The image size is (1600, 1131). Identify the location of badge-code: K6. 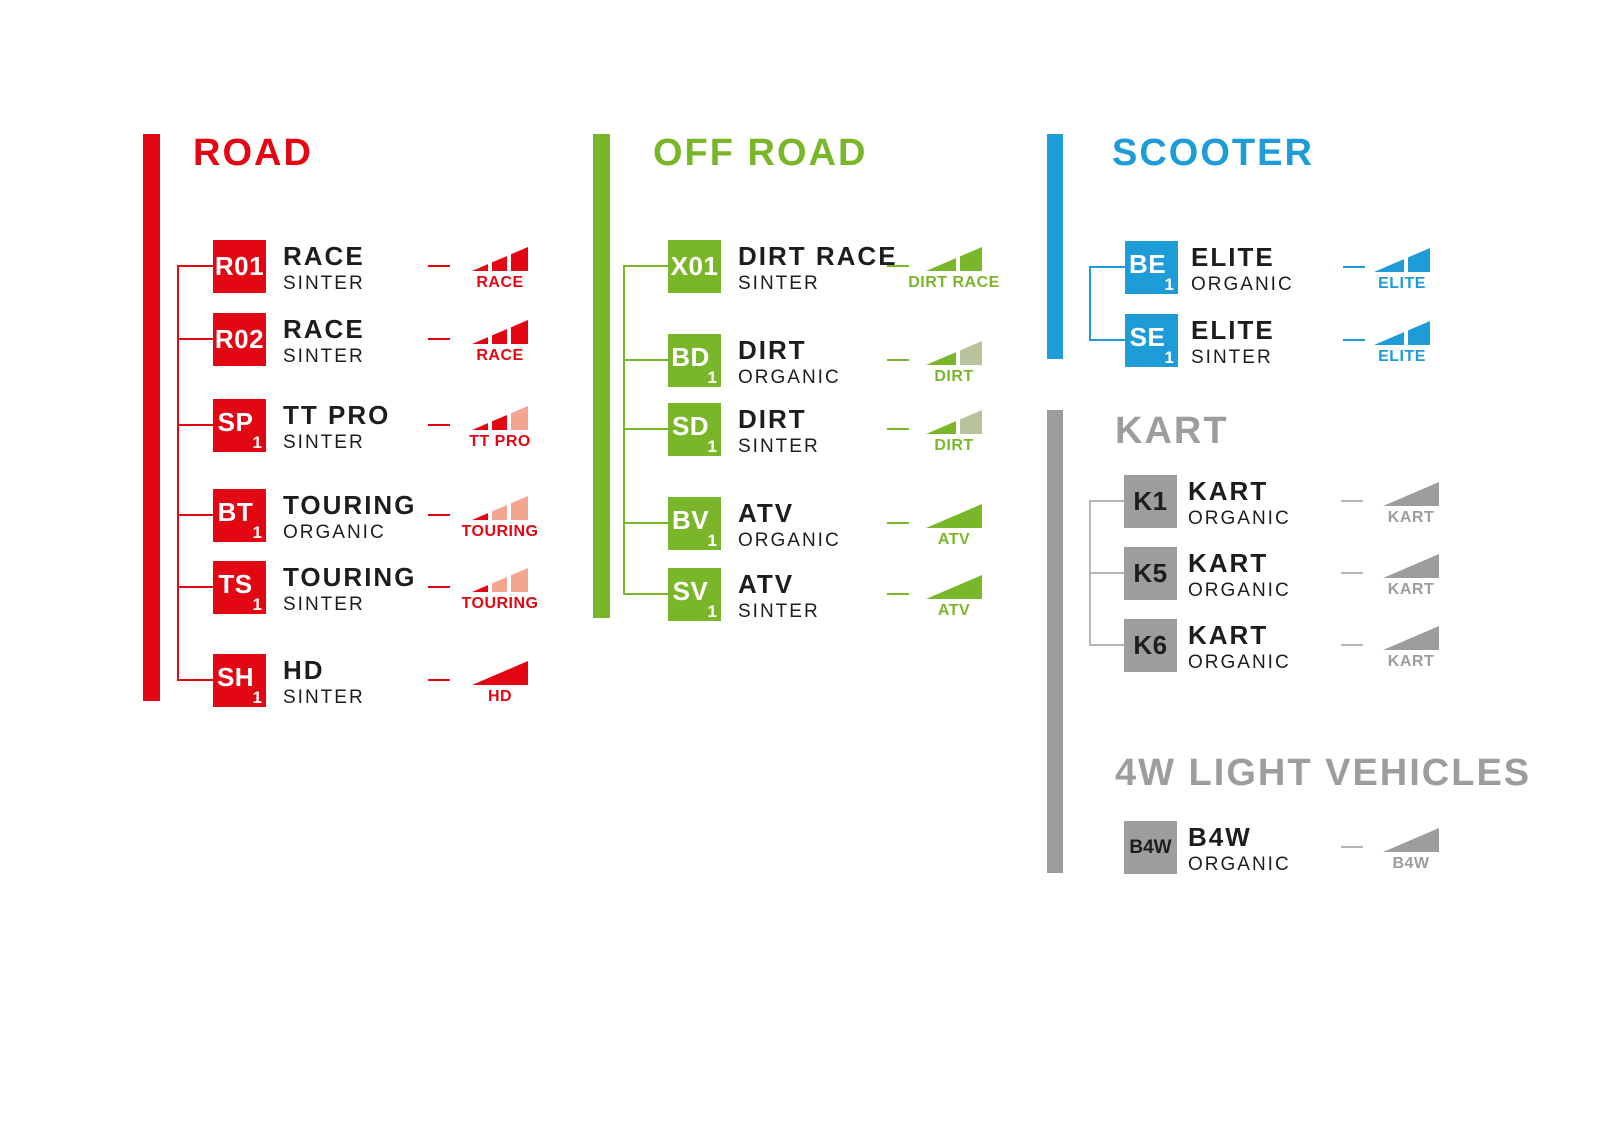
(1150, 645).